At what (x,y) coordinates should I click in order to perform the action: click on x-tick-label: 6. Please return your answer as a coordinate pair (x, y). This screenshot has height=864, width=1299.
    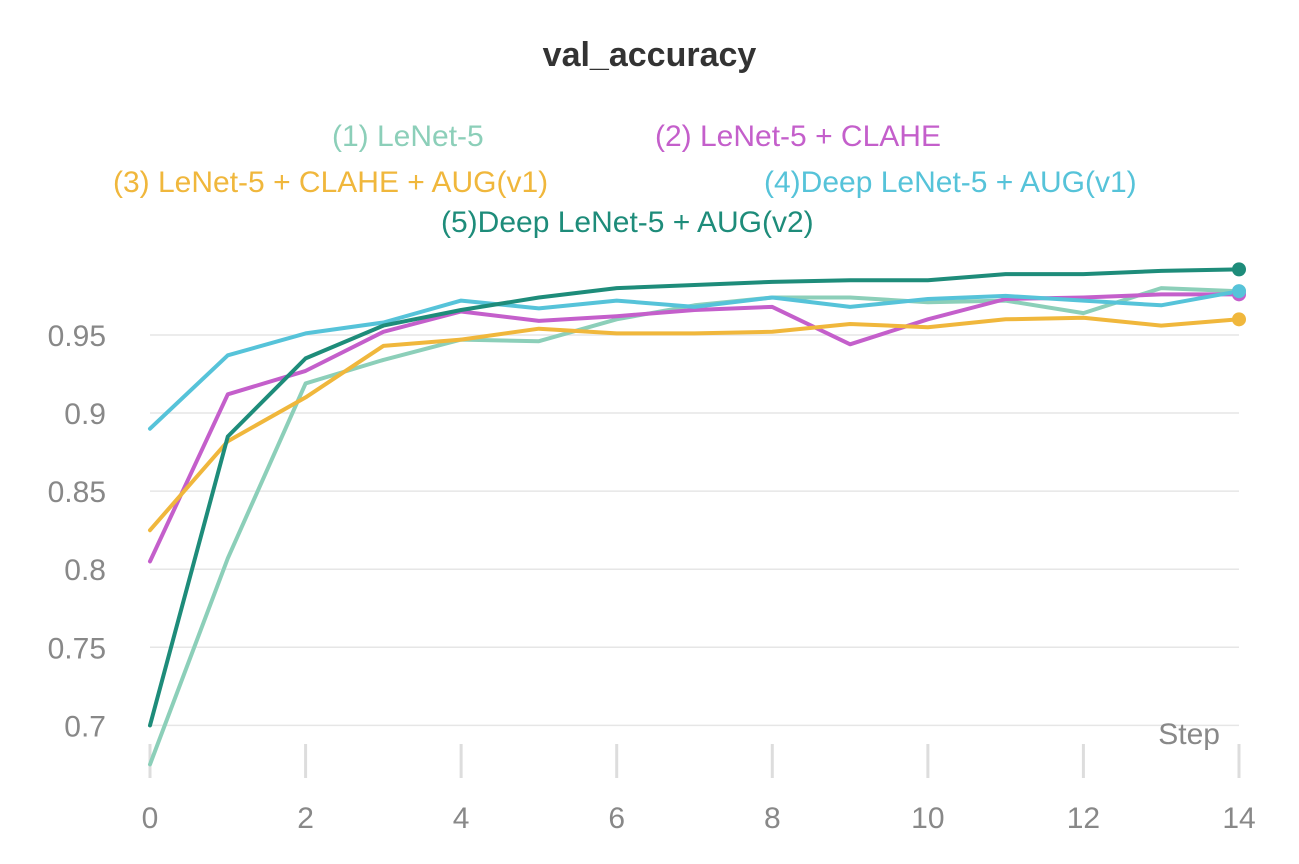
    Looking at the image, I should click on (616, 818).